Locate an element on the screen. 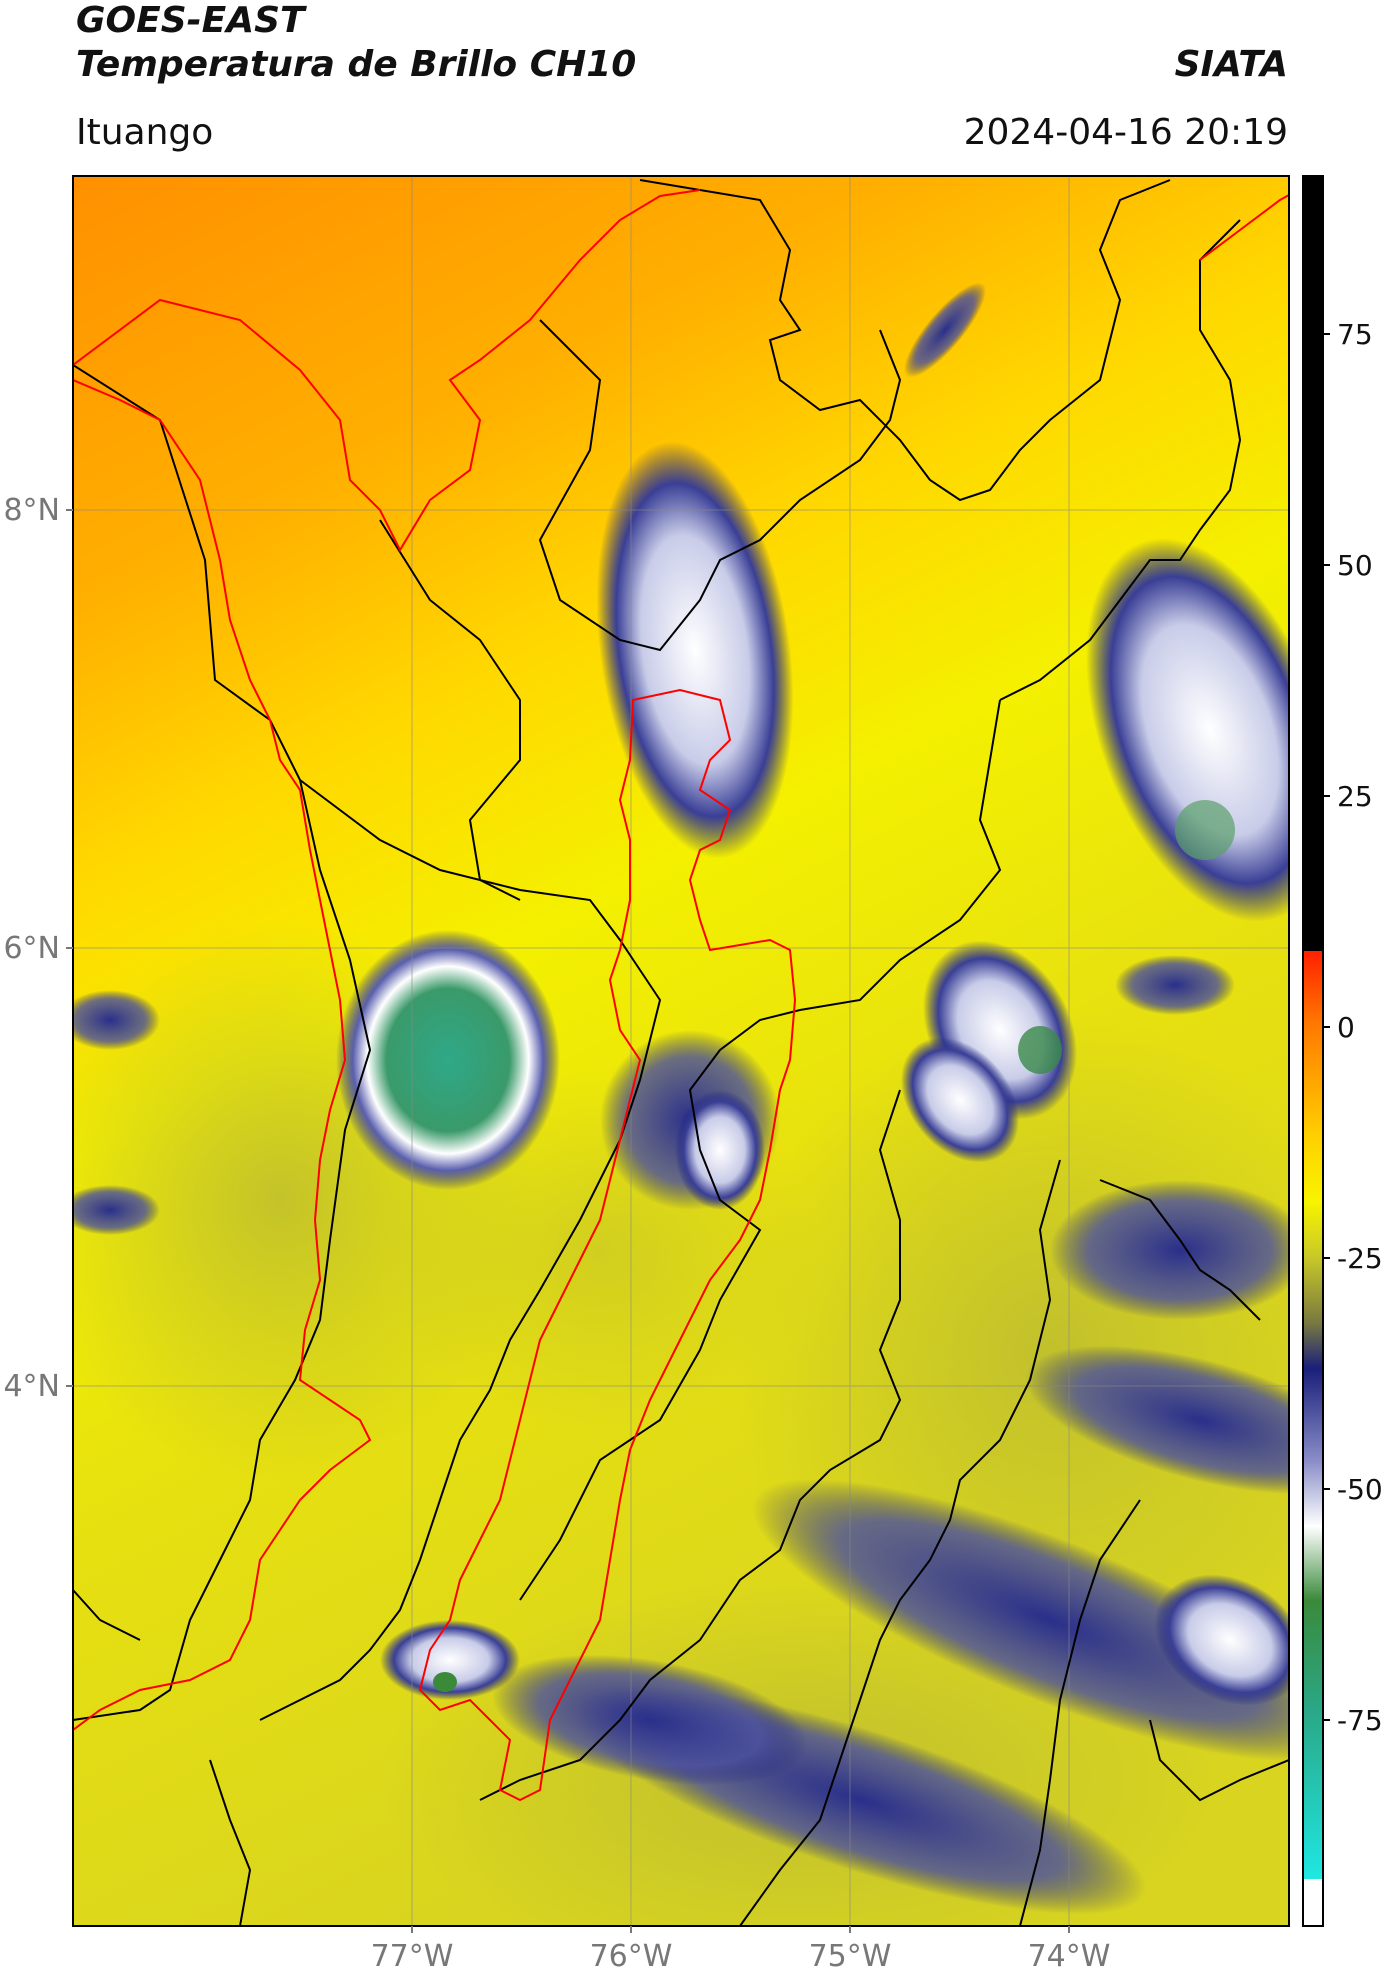 The image size is (1384, 1981). lat-label-4n: 4°N is located at coordinates (31, 1386).